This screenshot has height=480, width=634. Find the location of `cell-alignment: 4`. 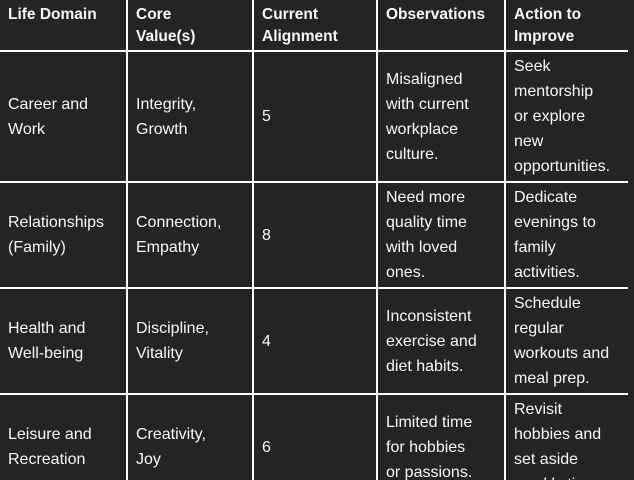

cell-alignment: 4 is located at coordinates (315, 341).